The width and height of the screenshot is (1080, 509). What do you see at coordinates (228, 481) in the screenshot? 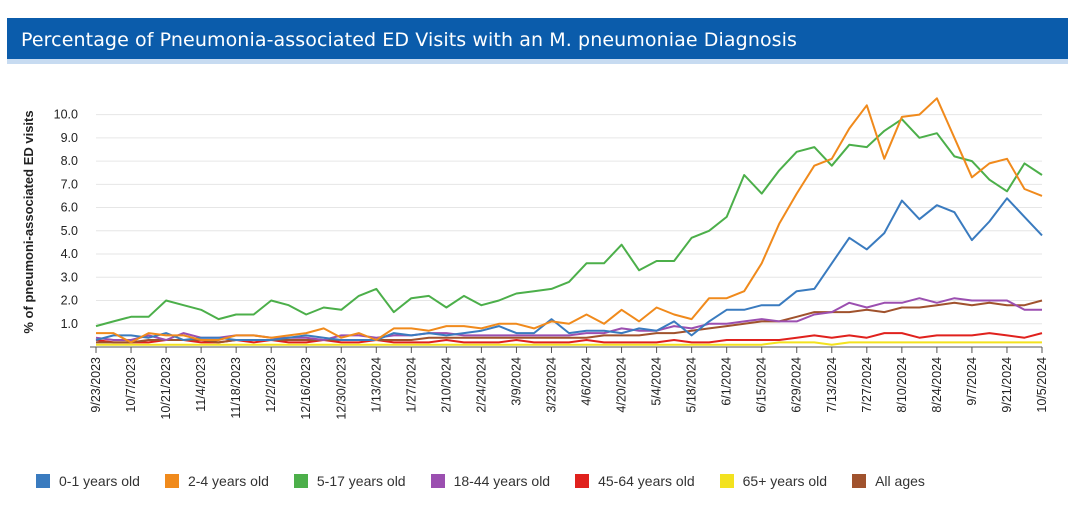
I see `legend-label: 2-4 years old` at bounding box center [228, 481].